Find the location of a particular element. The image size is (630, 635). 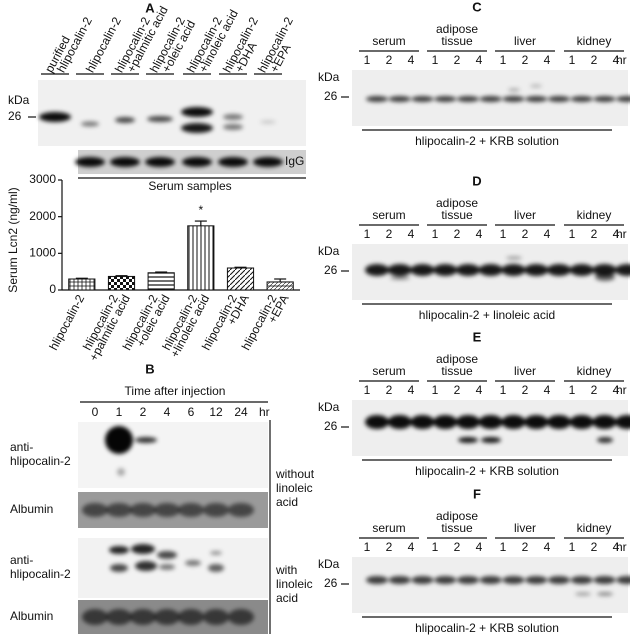

tissue-label: adipose is located at coordinates (457, 29).